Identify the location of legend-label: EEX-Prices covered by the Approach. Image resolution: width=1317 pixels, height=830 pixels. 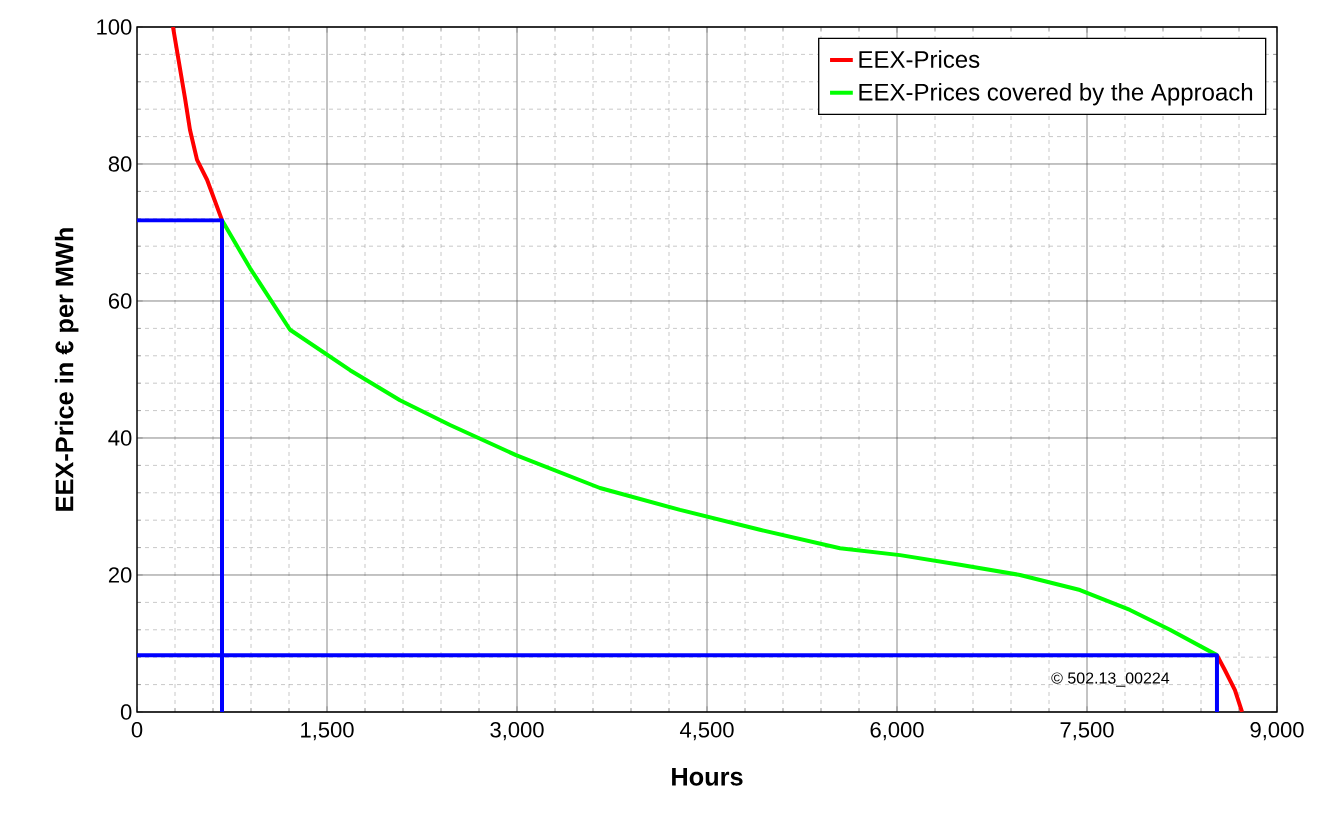
(1056, 94).